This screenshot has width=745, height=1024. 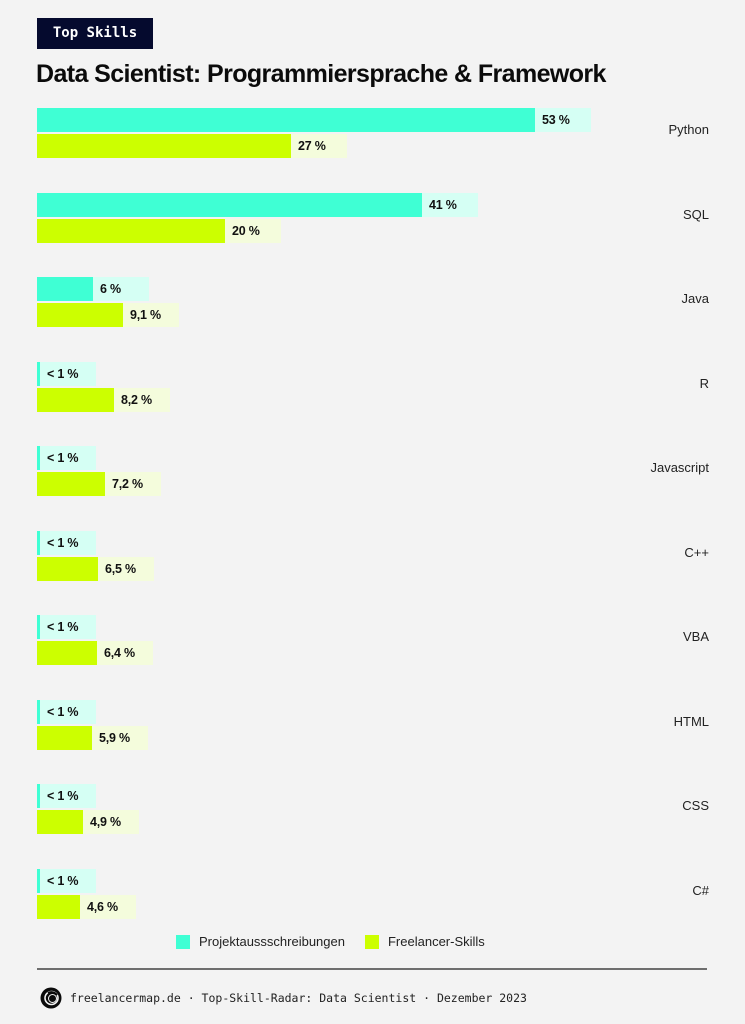 What do you see at coordinates (373, 725) in the screenshot?
I see `chart-row-html: < 1 % 5,9 % HTML` at bounding box center [373, 725].